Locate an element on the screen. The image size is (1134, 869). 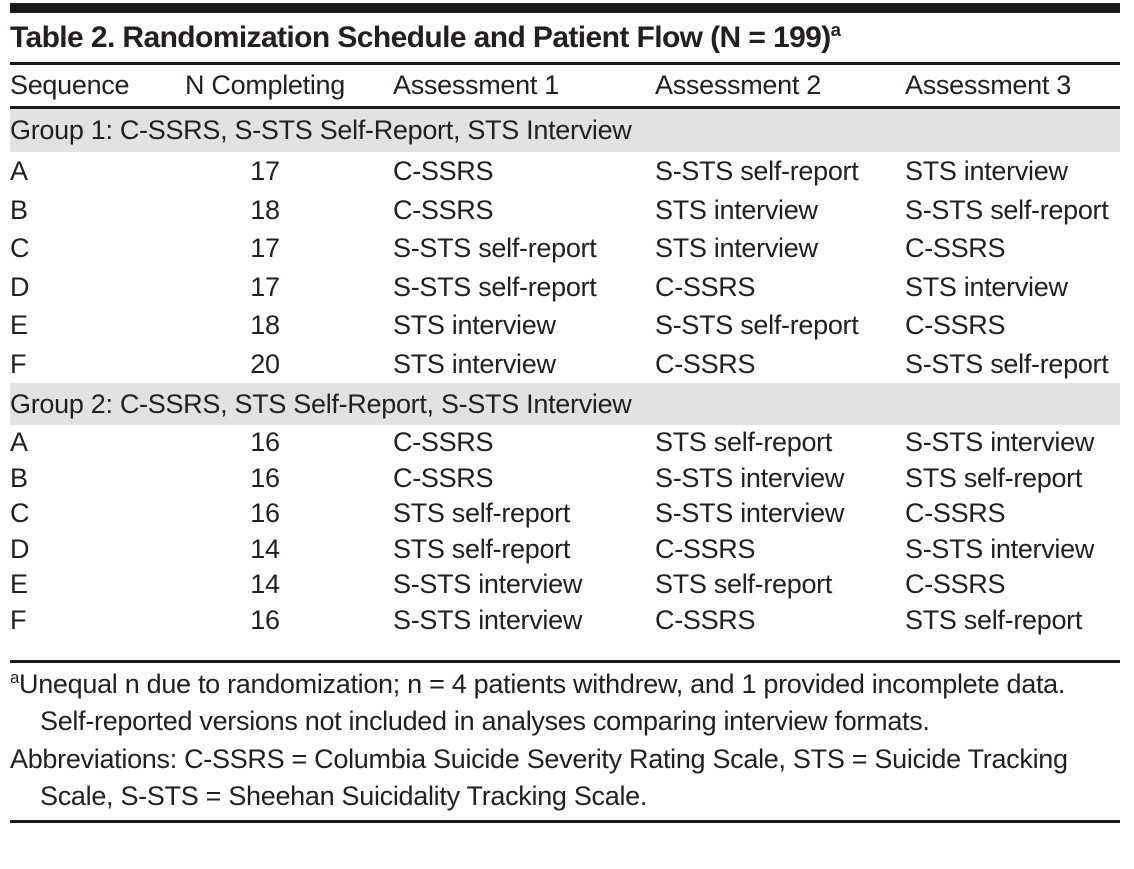
column-header-assessment-3: Assessment 3 is located at coordinates (988, 85).